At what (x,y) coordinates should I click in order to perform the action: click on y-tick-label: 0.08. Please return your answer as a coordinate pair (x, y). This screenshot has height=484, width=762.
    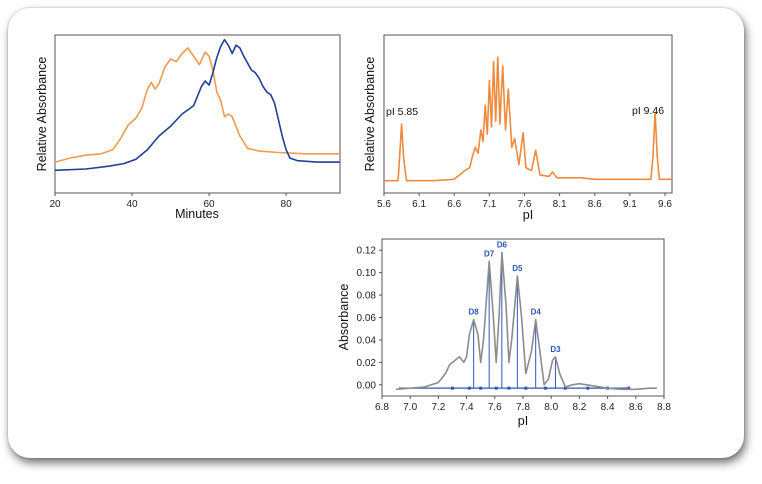
    Looking at the image, I should click on (367, 296).